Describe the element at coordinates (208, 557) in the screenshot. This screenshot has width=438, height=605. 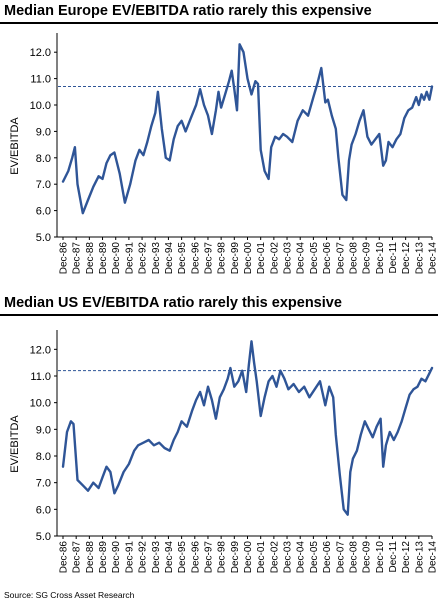
I see `us-x-tick-label: Dec-97` at that location.